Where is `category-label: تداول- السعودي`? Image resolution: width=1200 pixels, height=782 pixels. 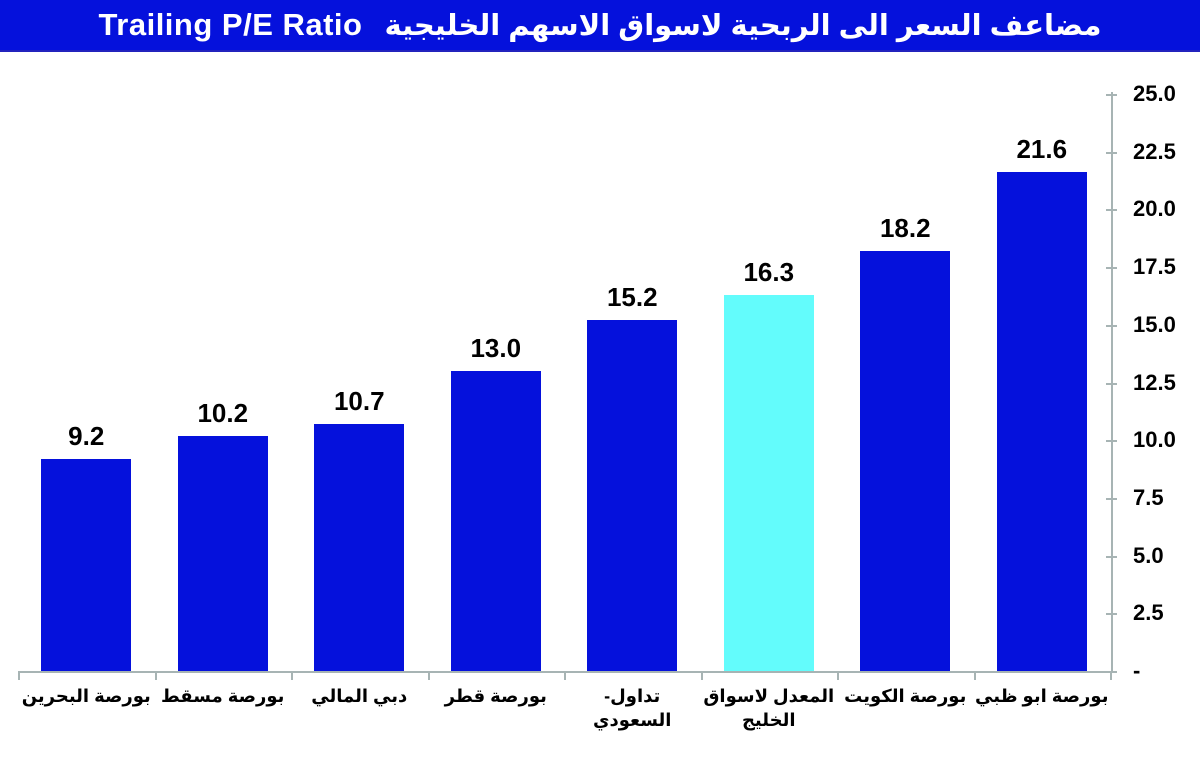
category-label: تداول- السعودي is located at coordinates (632, 708).